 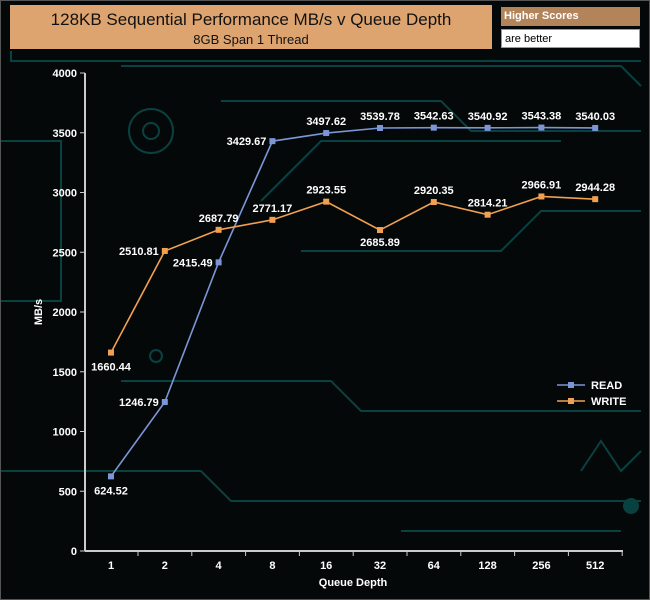 What do you see at coordinates (193, 263) in the screenshot?
I see `read-data-label: 2415.49` at bounding box center [193, 263].